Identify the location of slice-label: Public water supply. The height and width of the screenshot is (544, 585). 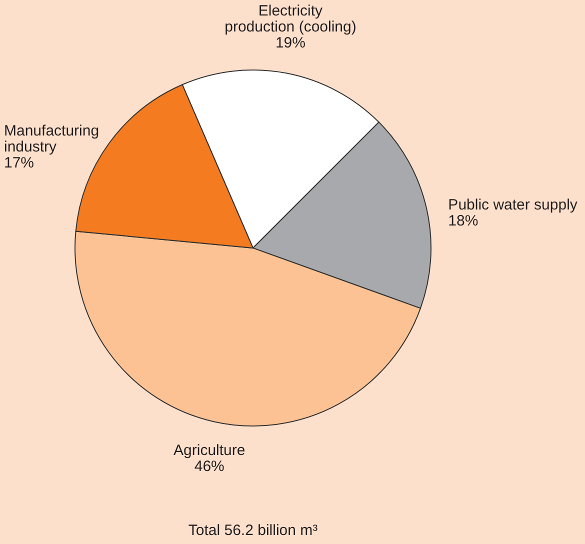
(513, 205).